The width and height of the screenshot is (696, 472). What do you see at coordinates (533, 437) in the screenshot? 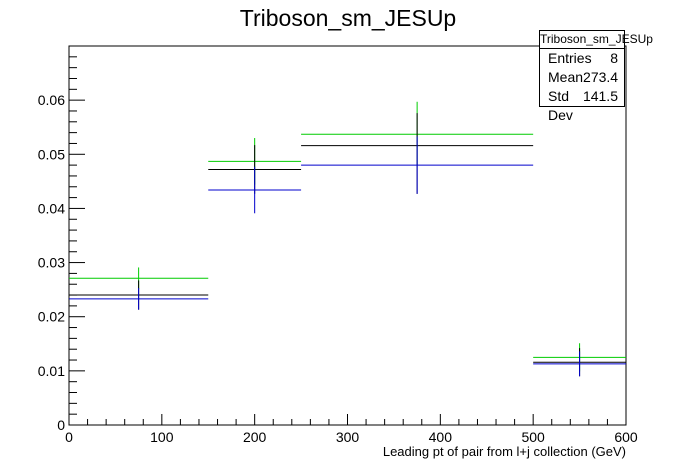
I see `x-tick-label: 500` at bounding box center [533, 437].